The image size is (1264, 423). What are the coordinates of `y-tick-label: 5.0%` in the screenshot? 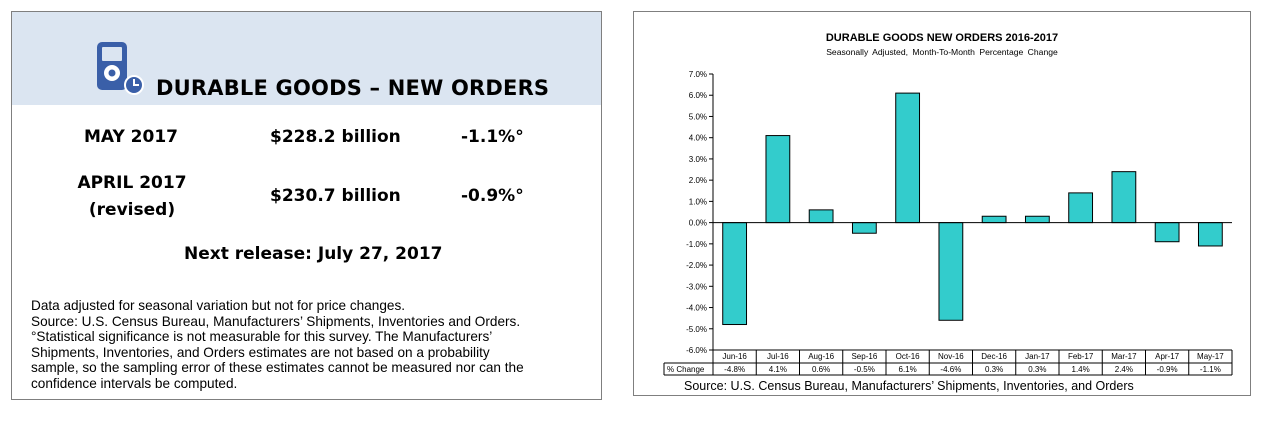 It's located at (698, 116).